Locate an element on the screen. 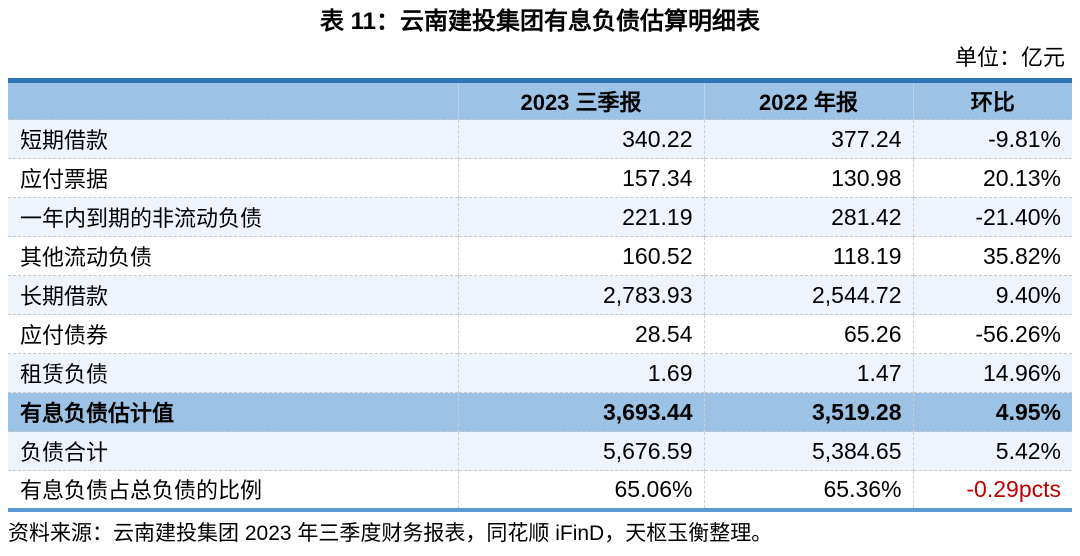 This screenshot has height=556, width=1080. value-change: -56.26% is located at coordinates (992, 334).